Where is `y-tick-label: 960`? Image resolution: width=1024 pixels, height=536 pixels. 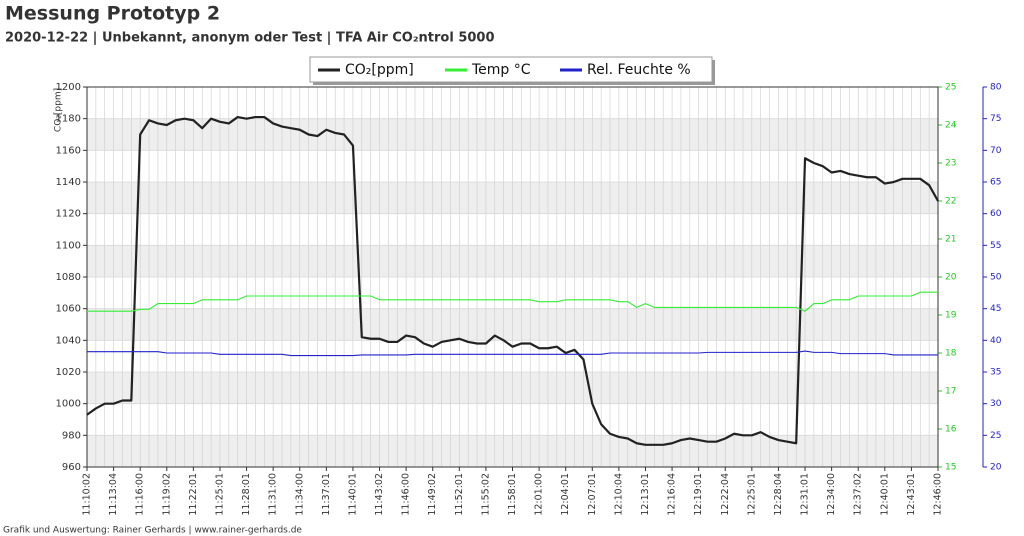
y-tick-label: 960 is located at coordinates (71, 467).